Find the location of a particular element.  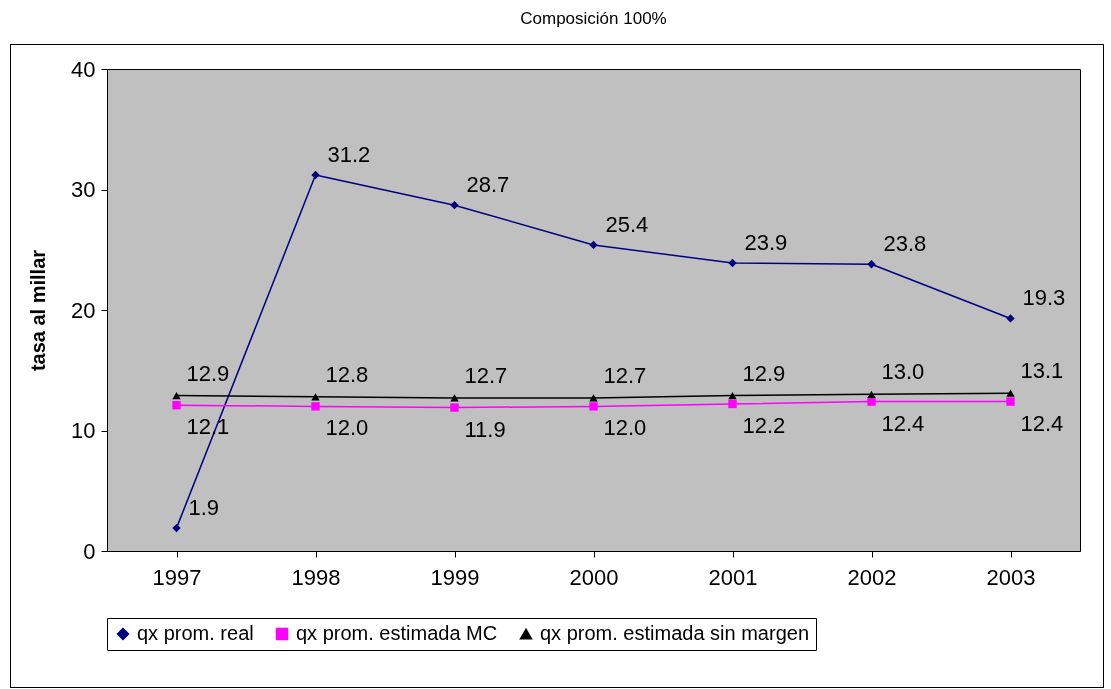

x-tick-label: 2000 is located at coordinates (594, 577).